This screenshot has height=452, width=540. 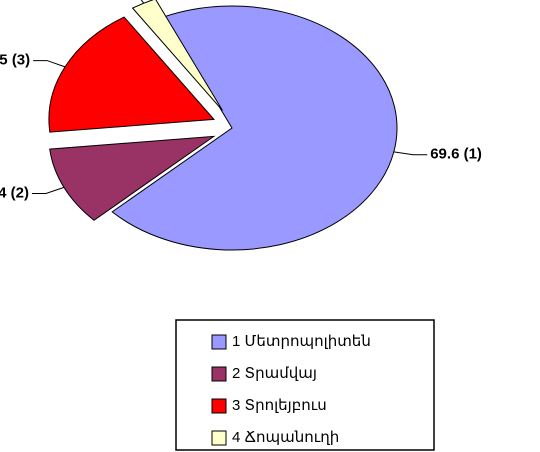 What do you see at coordinates (301, 341) in the screenshot?
I see `legend-label: 1 Մետրոպոլիտեն` at bounding box center [301, 341].